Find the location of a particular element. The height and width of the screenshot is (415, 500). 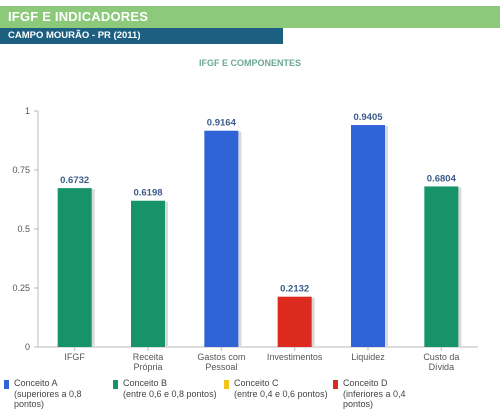

y-tick-label: 0 is located at coordinates (27, 347).